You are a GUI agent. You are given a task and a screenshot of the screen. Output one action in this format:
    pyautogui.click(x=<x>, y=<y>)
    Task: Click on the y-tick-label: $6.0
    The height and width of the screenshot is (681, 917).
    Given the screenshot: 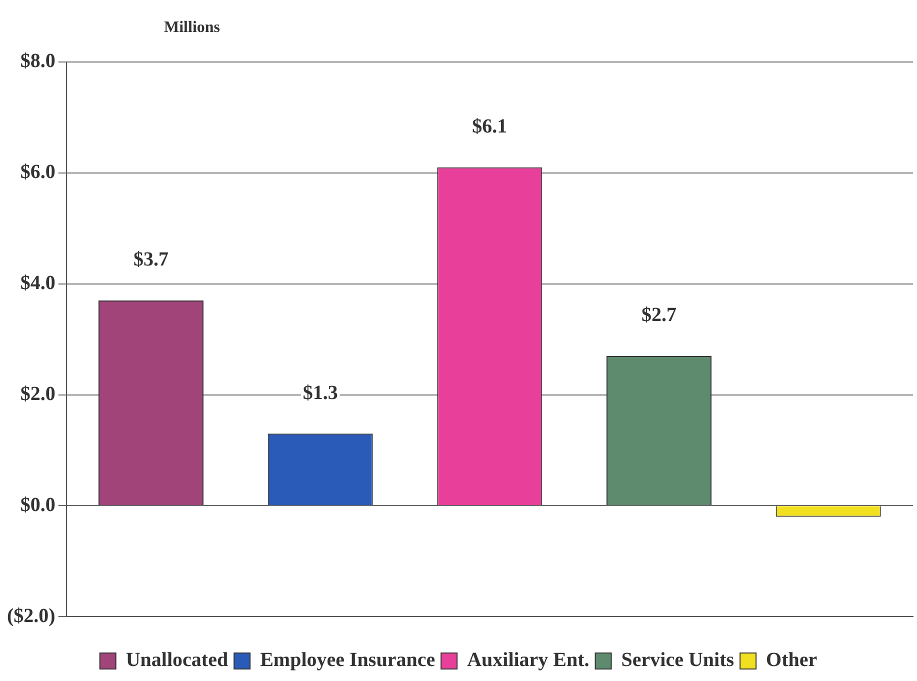 What is the action you would take?
    pyautogui.click(x=38, y=172)
    